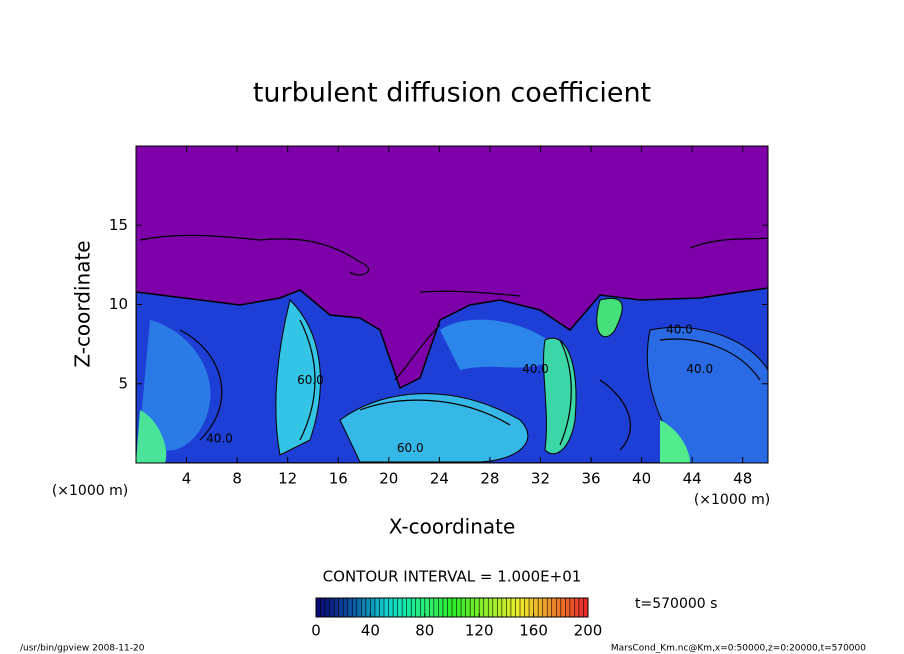 The image size is (904, 654). What do you see at coordinates (588, 631) in the screenshot?
I see `colorbar-tick-label: 200` at bounding box center [588, 631].